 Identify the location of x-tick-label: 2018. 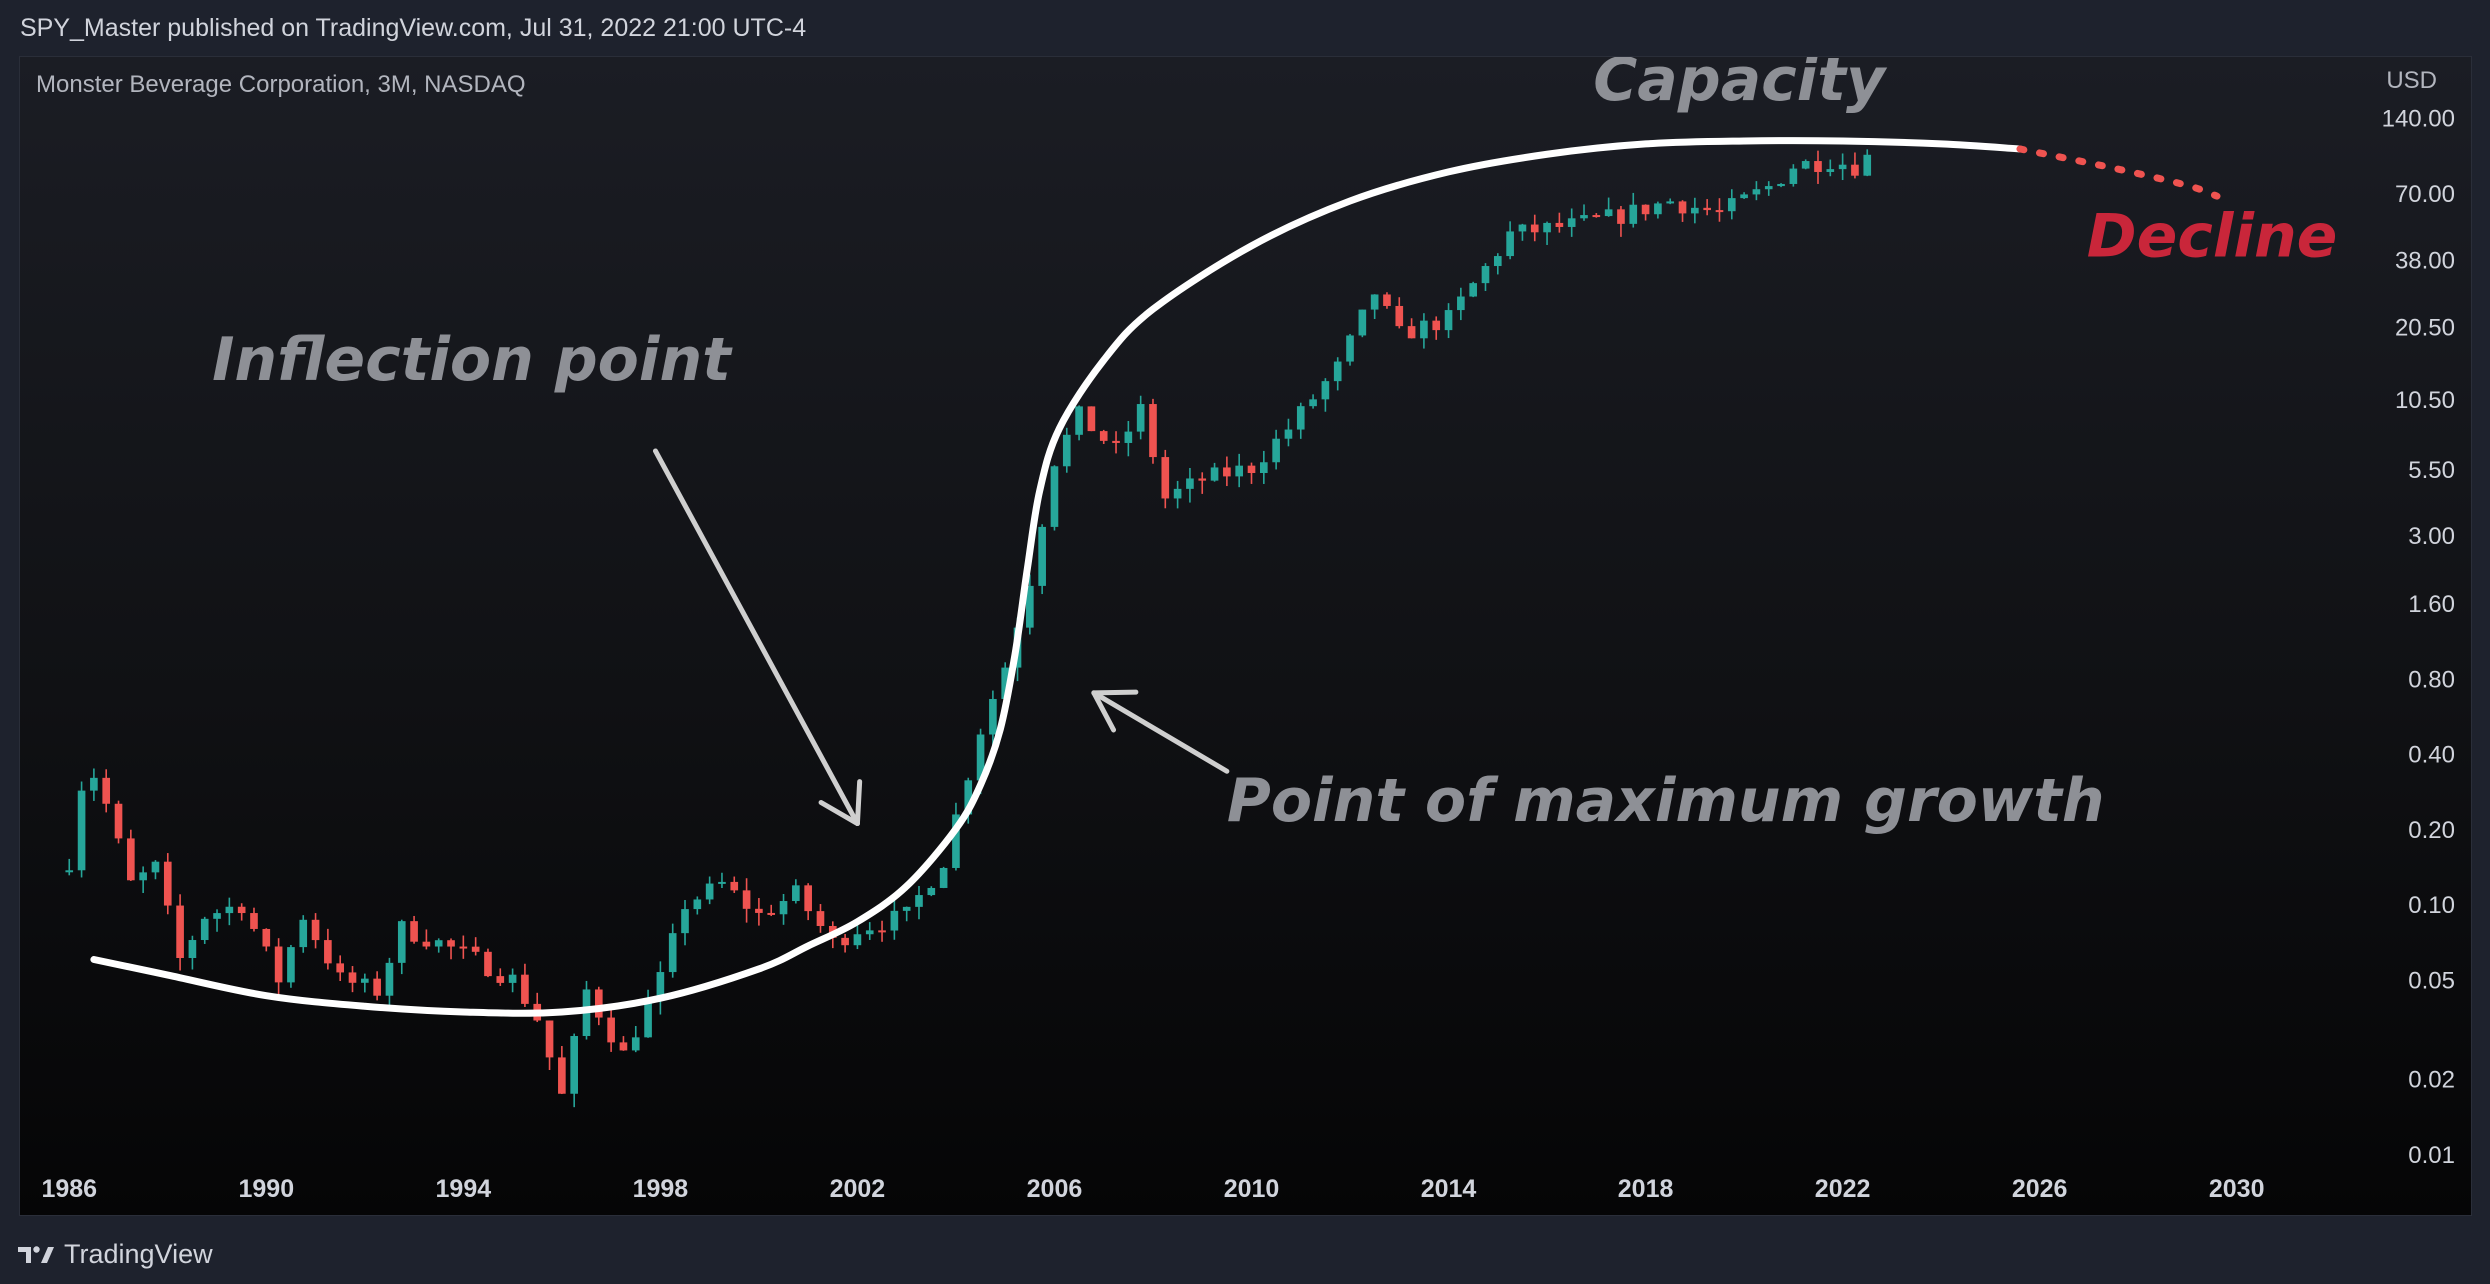
(1646, 1189).